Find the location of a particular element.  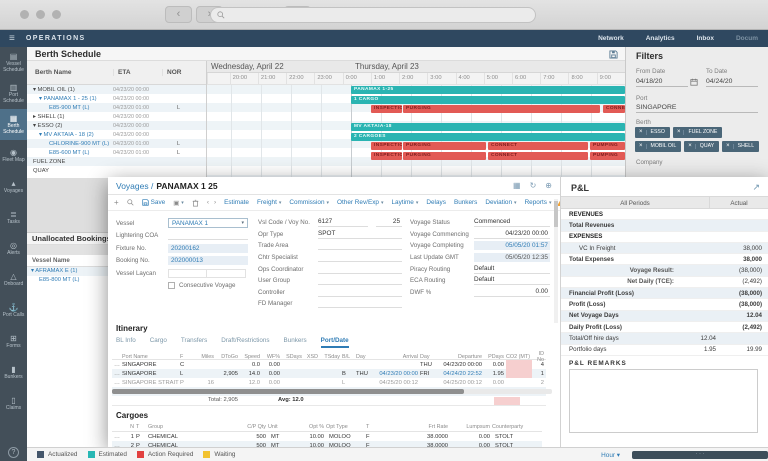

nav-inbox: Inbox is located at coordinates (705, 38).